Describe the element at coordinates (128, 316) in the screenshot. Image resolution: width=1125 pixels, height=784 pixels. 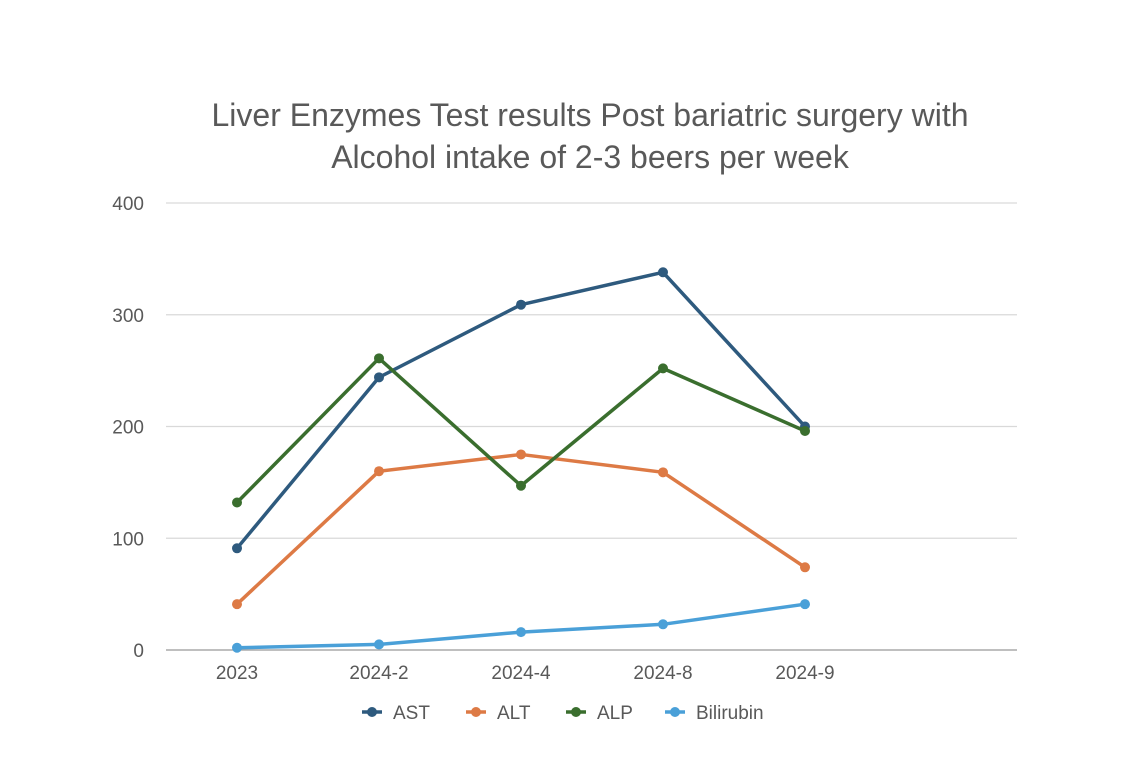
I see `y-tick-label: 300` at that location.